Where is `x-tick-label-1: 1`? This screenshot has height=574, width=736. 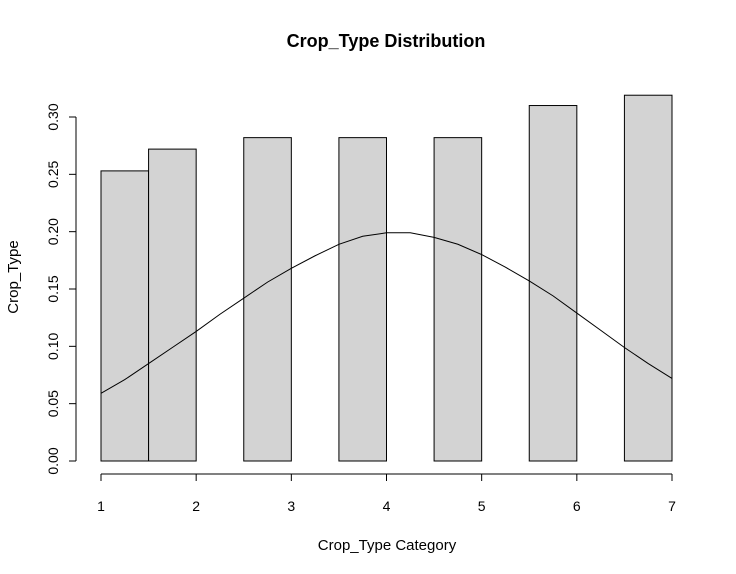 x-tick-label-1: 1 is located at coordinates (101, 506).